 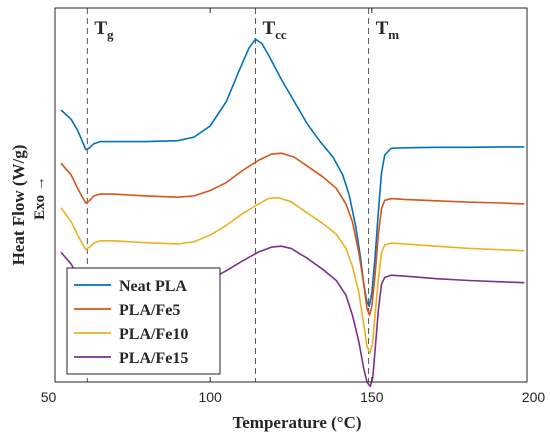 I want to click on marker-label-2: Tcc, so click(x=274, y=30).